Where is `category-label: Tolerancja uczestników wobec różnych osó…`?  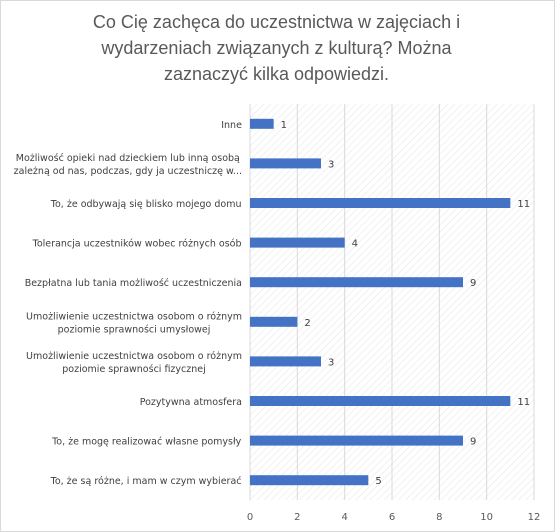 category-label: Tolerancja uczestników wobec różnych osó… is located at coordinates (137, 244).